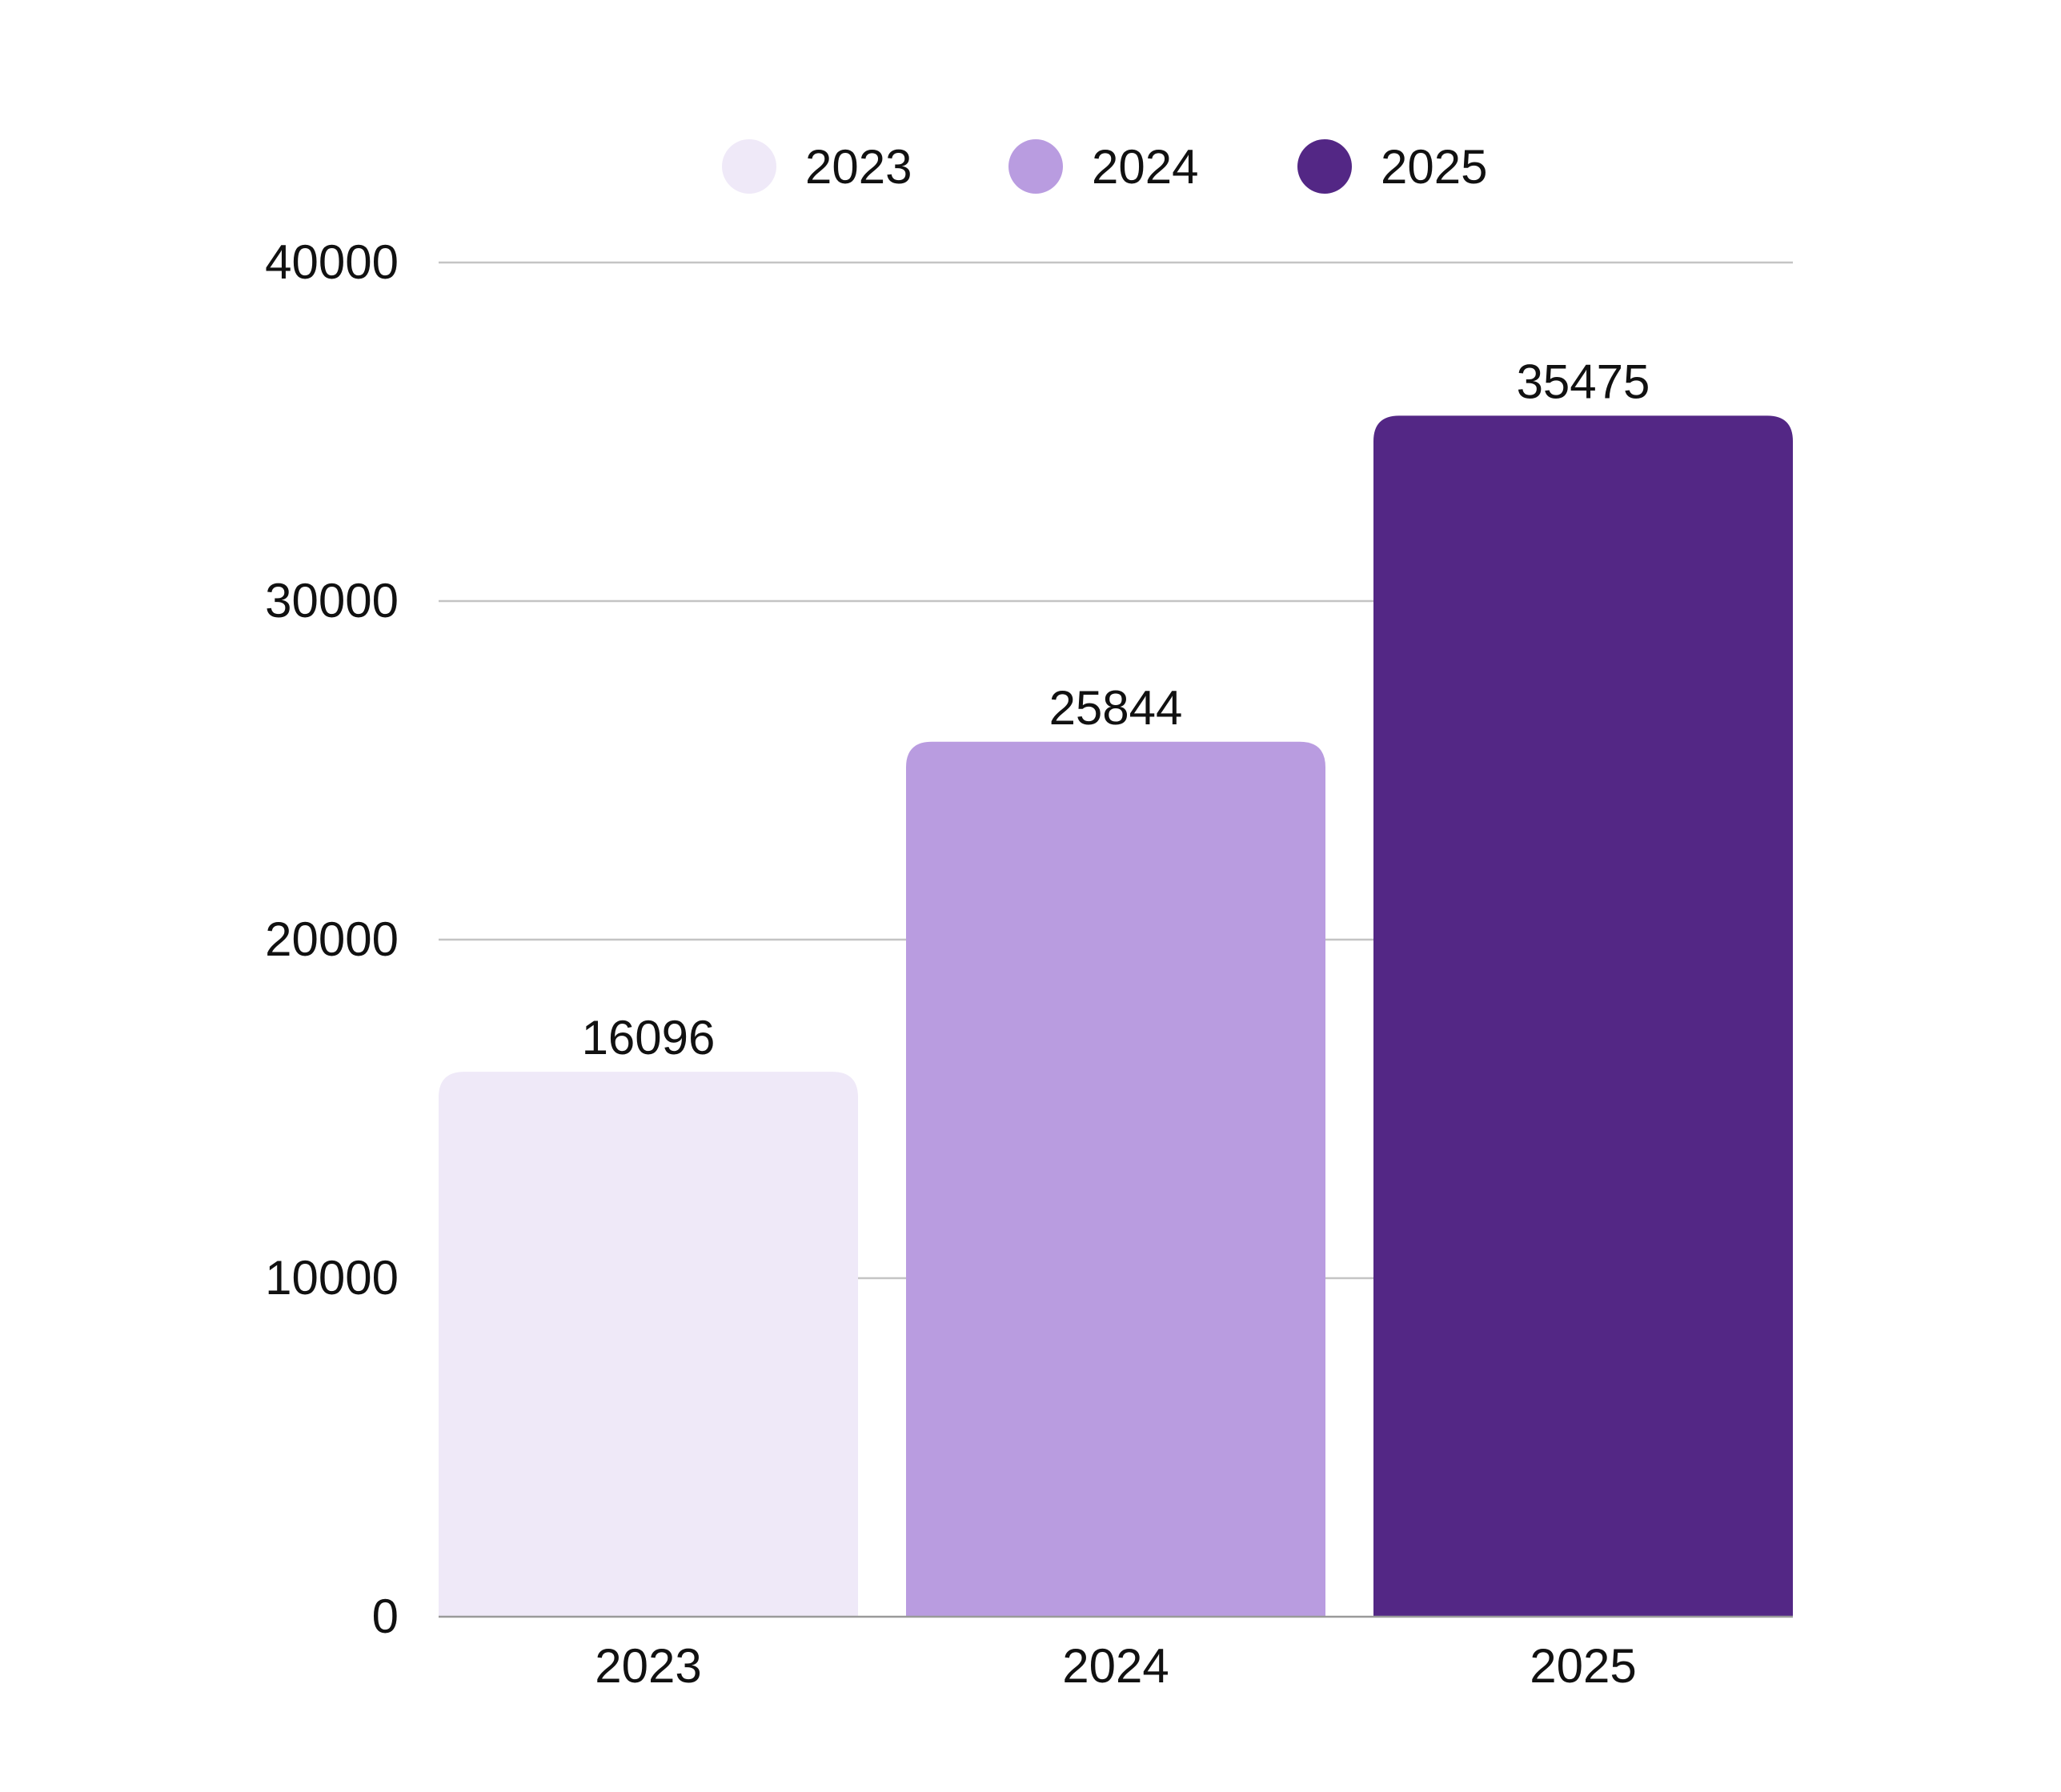  What do you see at coordinates (385, 1616) in the screenshot?
I see `y-tick-label: 0` at bounding box center [385, 1616].